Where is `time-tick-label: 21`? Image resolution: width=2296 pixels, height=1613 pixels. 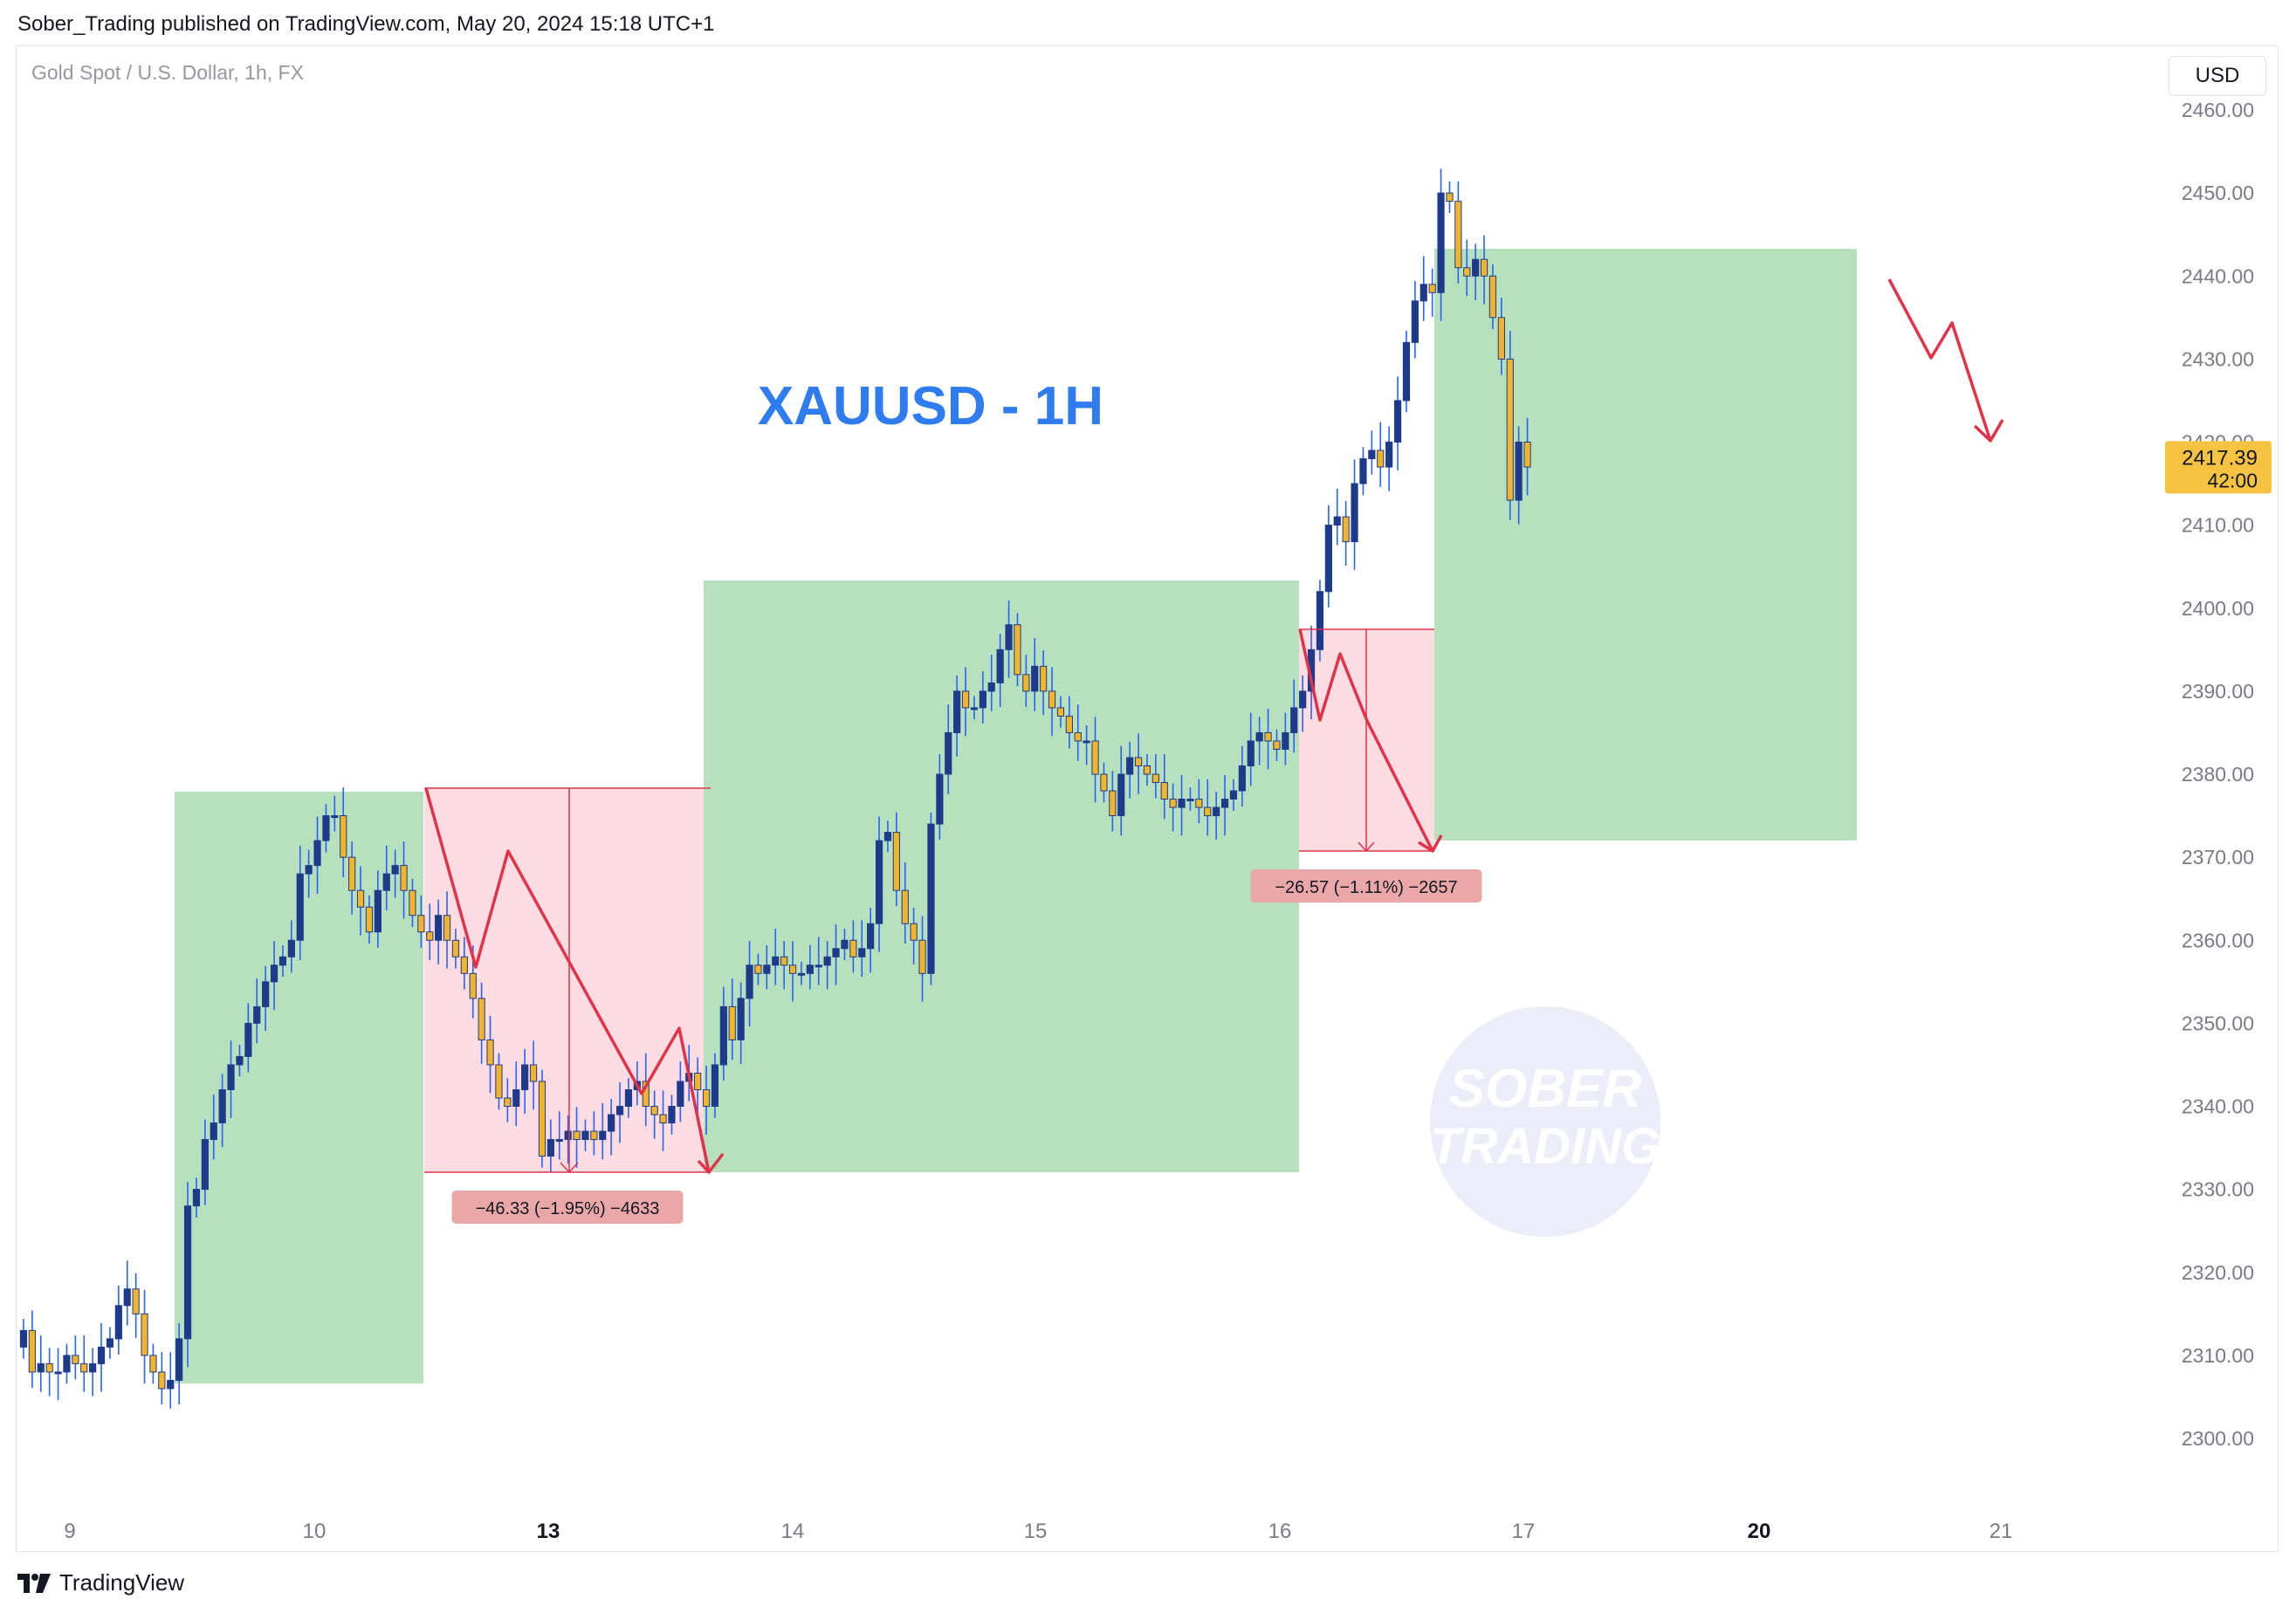
time-tick-label: 21 is located at coordinates (2001, 1531).